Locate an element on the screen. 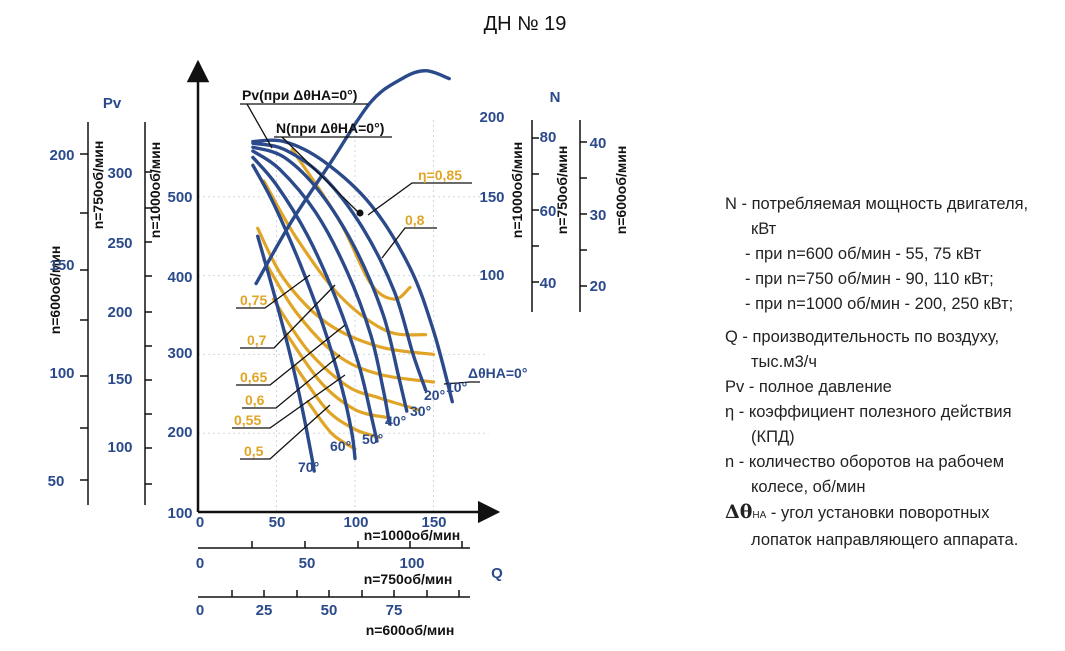 Image resolution: width=1065 pixels, height=651 pixels. q-600-ticks: 0 25 50 75 is located at coordinates (299, 610).